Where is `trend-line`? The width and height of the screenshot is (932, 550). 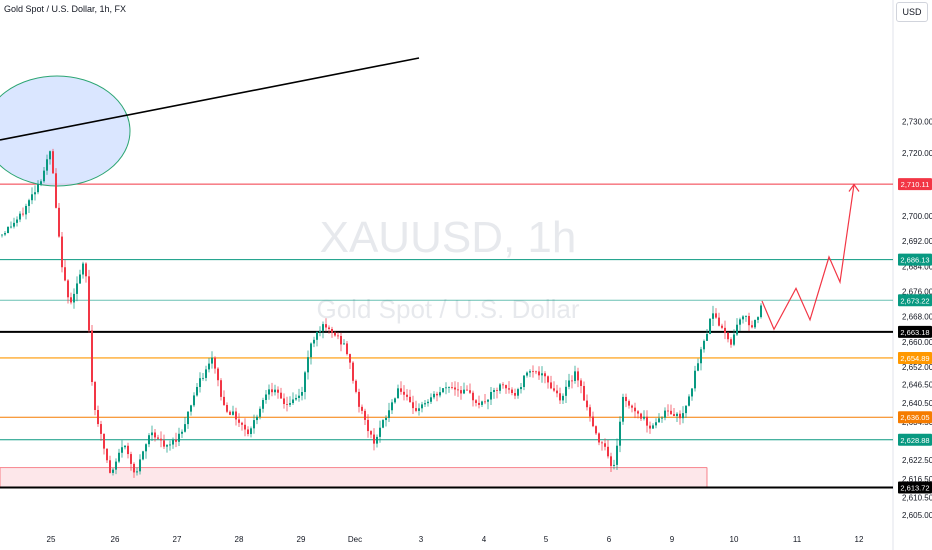 trend-line is located at coordinates (210, 99).